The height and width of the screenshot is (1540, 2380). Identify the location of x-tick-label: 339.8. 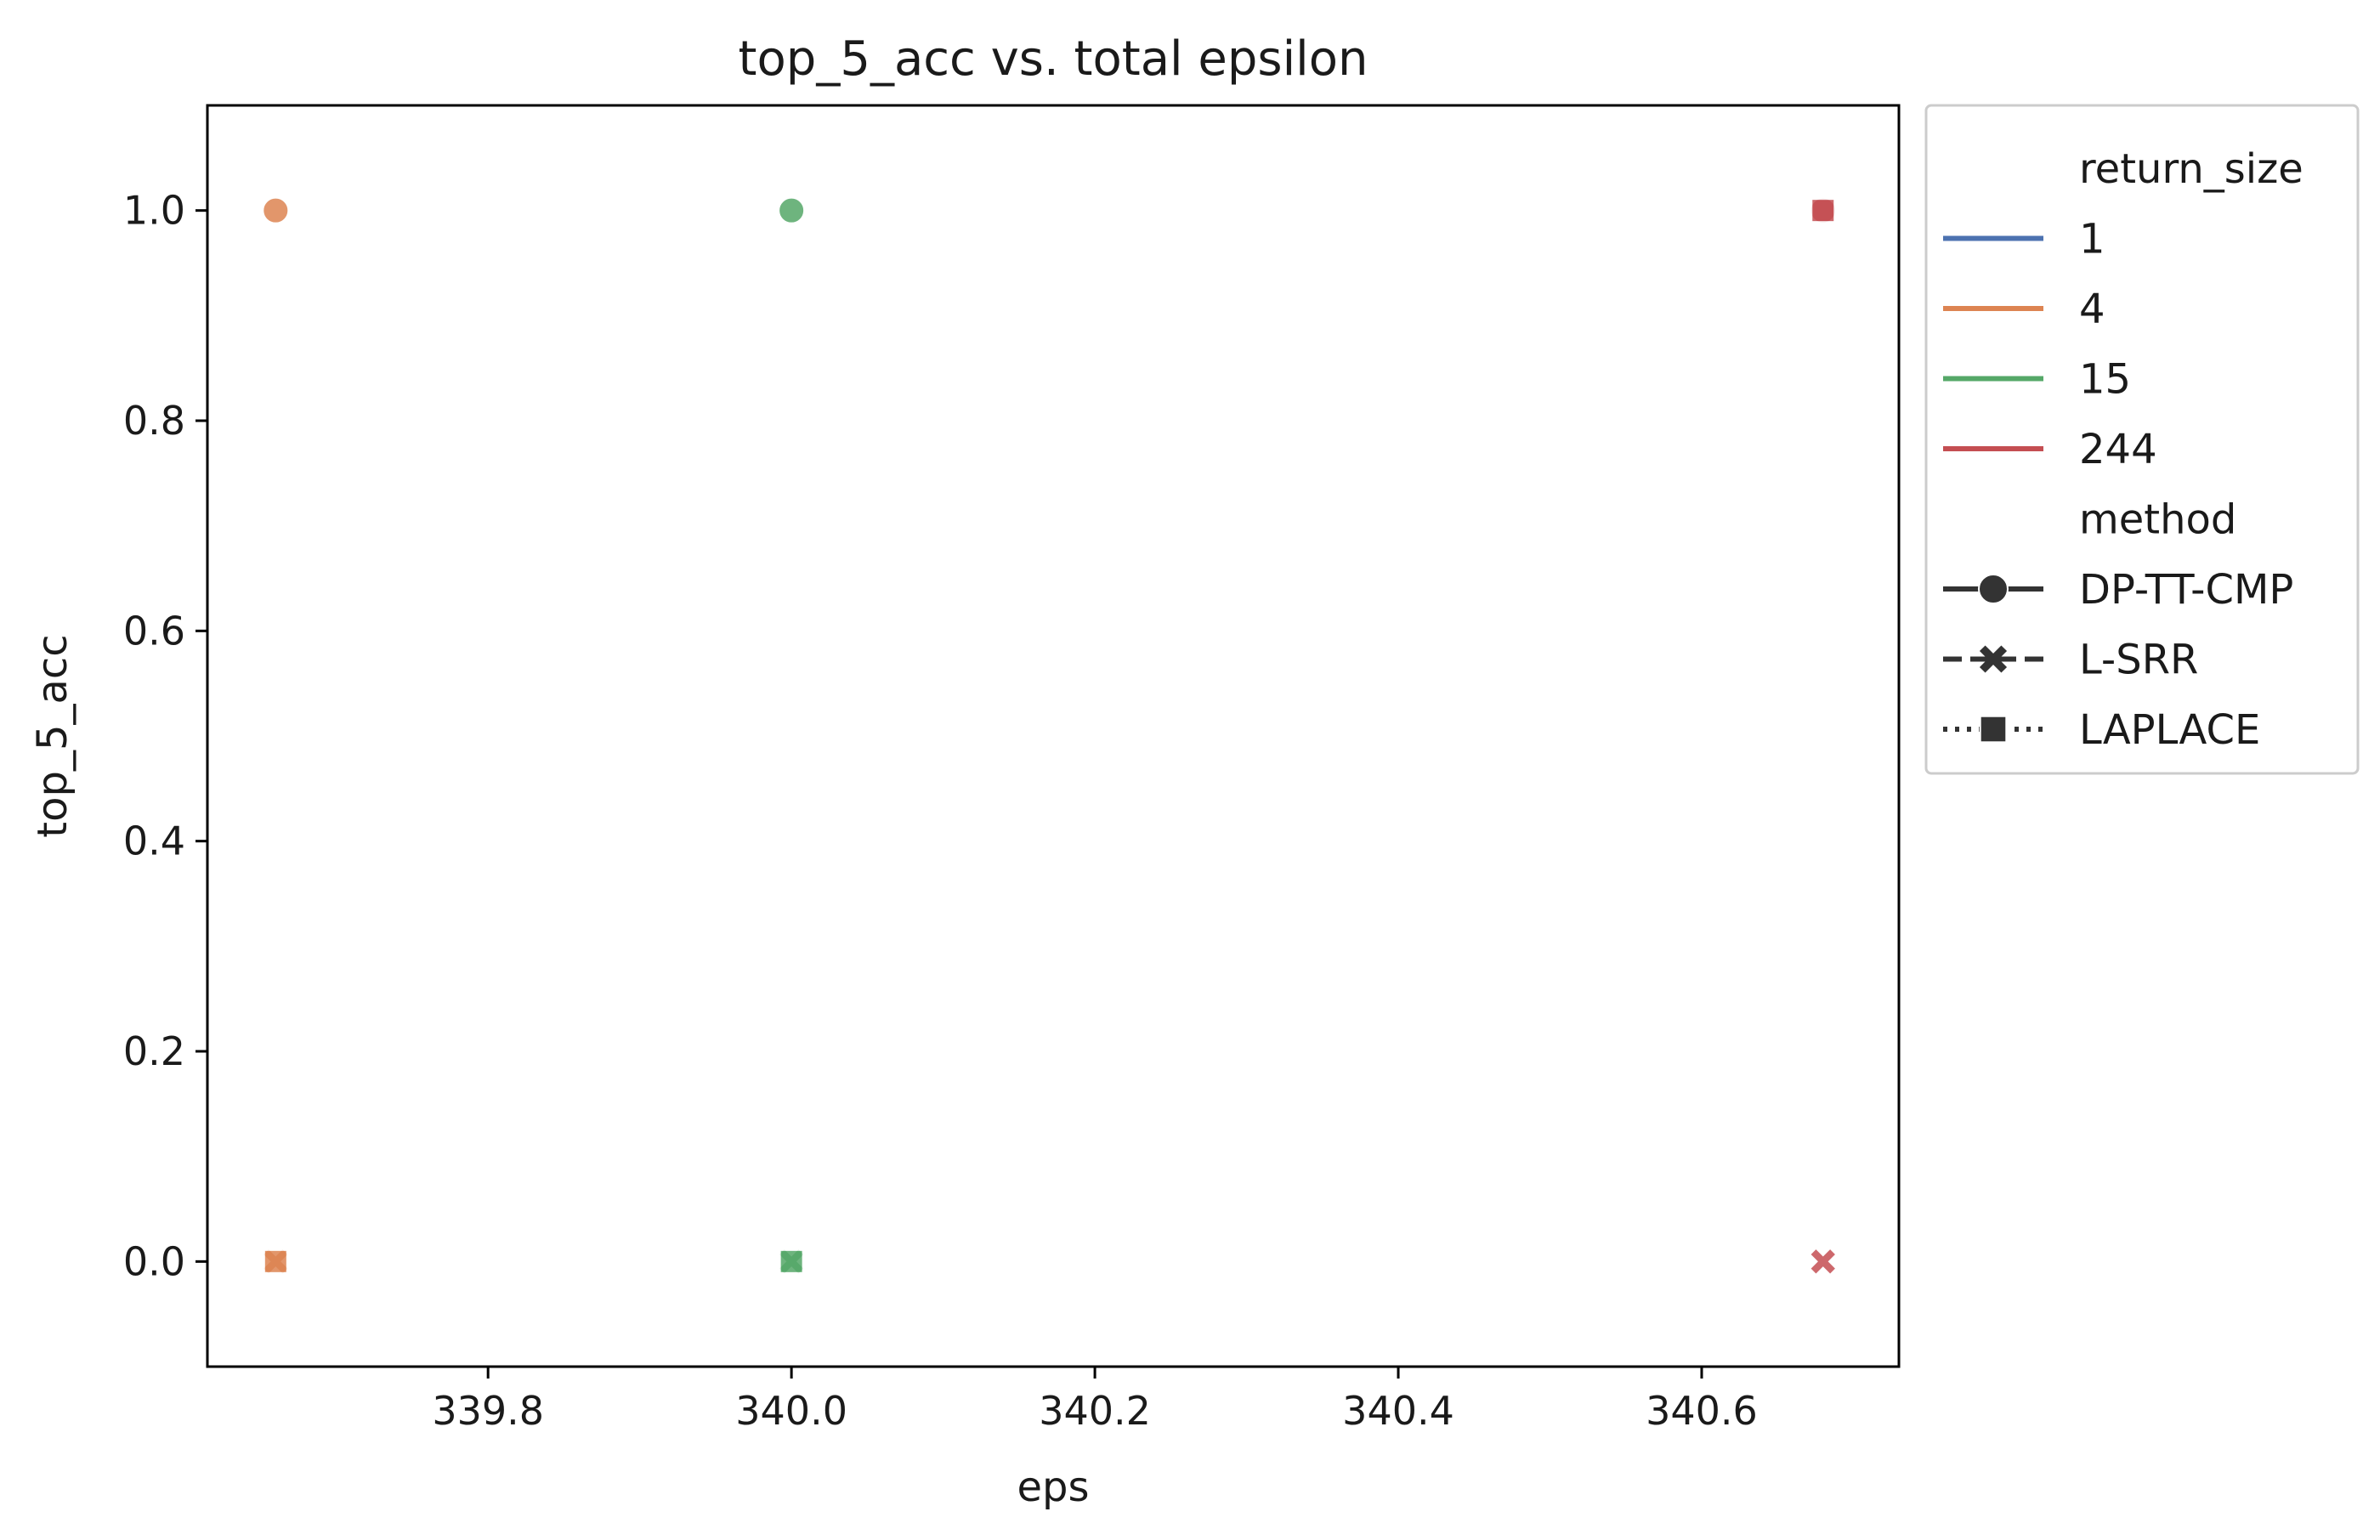
(488, 1411).